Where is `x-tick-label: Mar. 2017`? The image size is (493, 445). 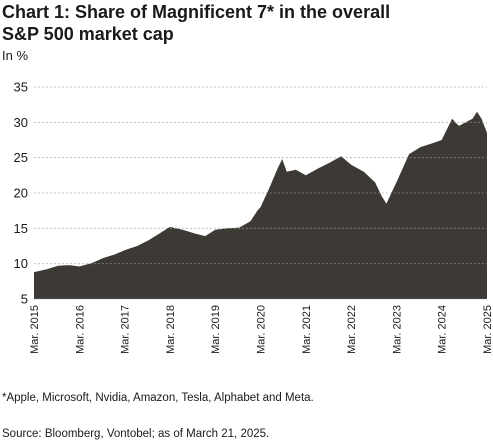 x-tick-label: Mar. 2017 is located at coordinates (126, 329).